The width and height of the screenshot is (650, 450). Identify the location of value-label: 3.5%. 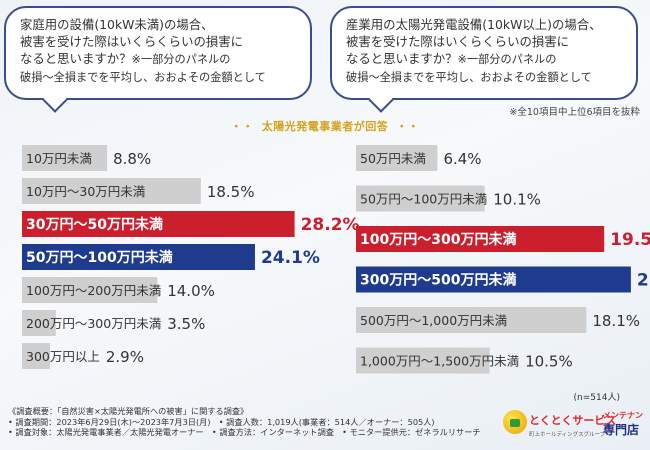
(186, 324).